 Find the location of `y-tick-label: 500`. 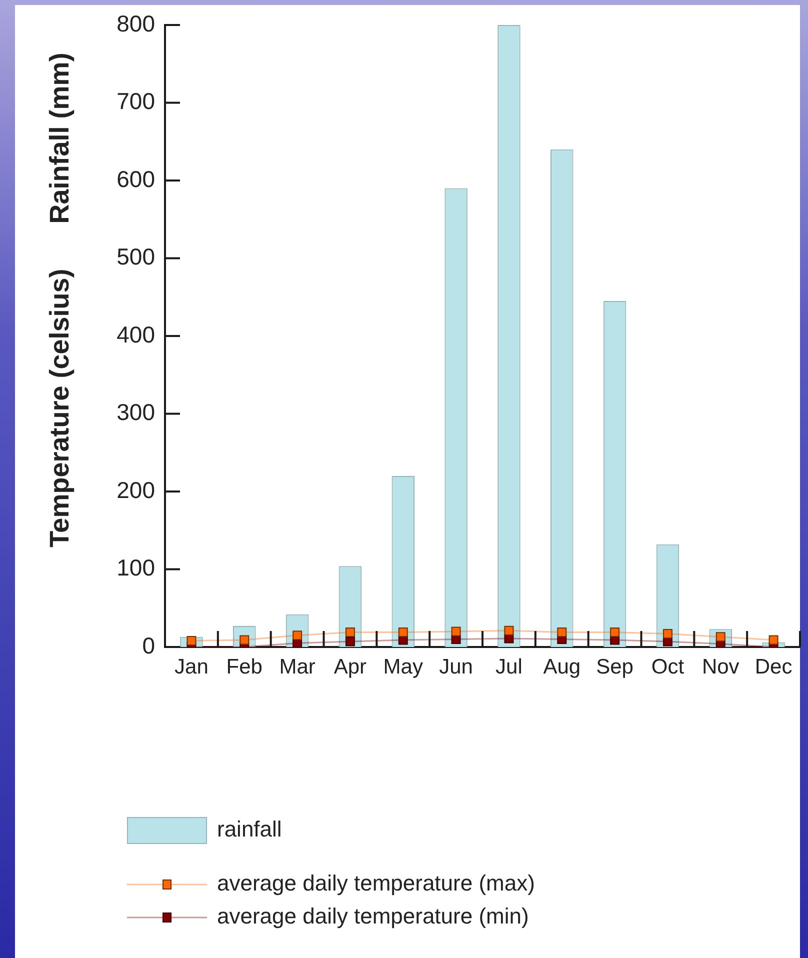

y-tick-label: 500 is located at coordinates (135, 257).